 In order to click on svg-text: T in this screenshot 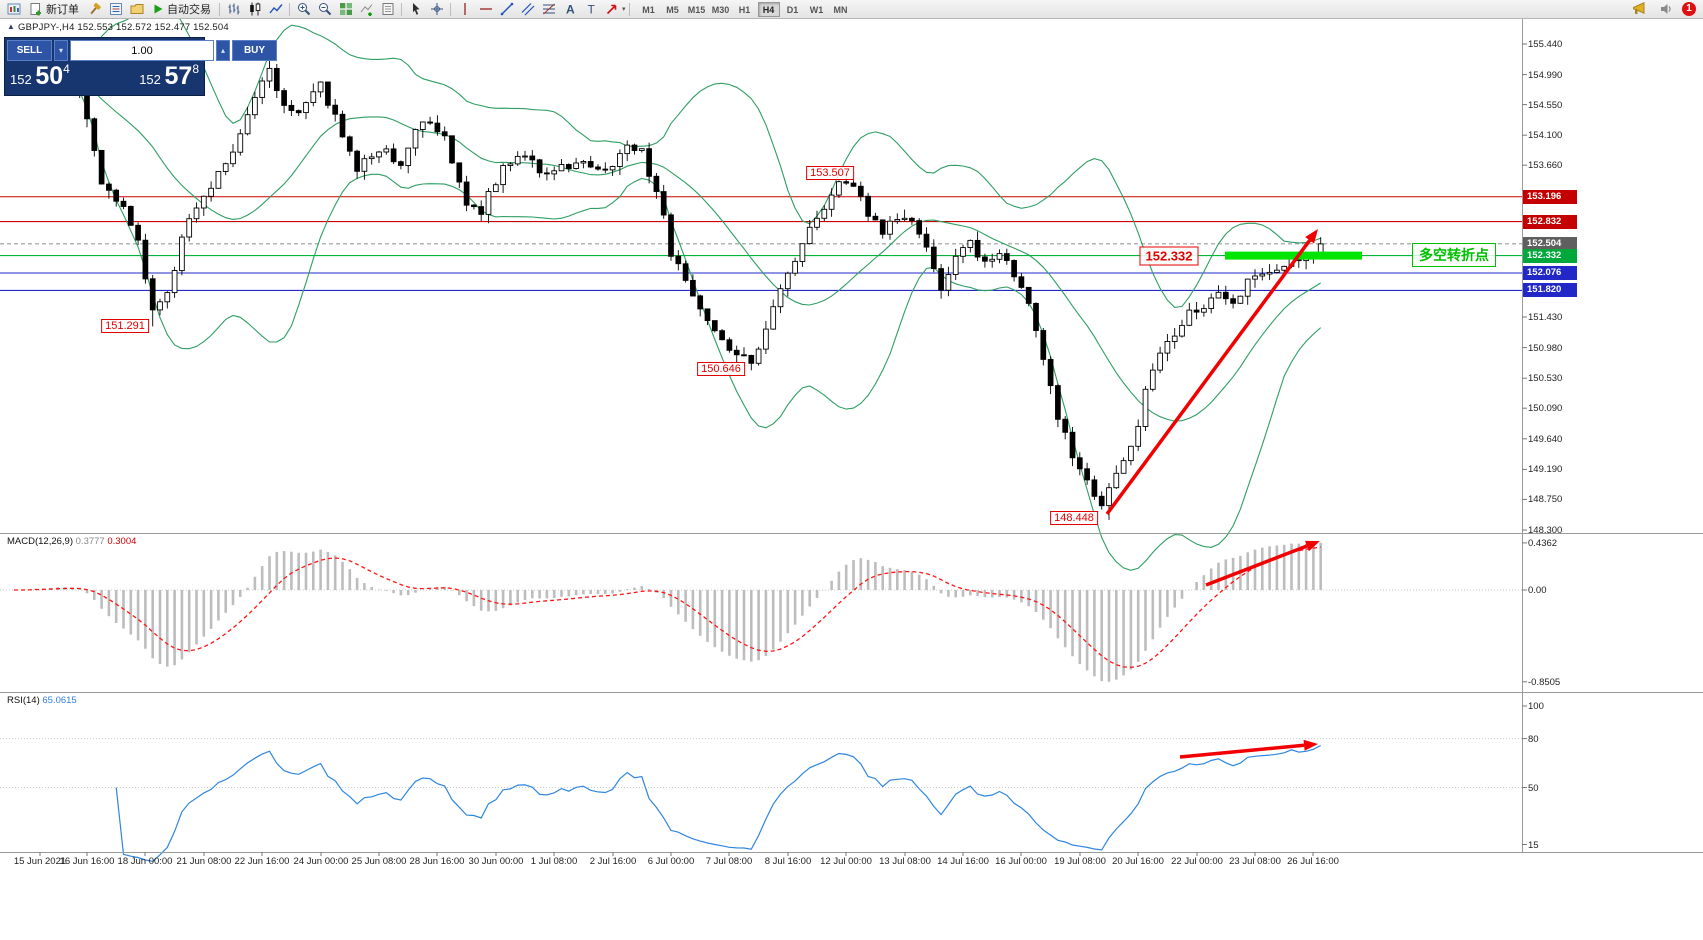, I will do `click(591, 10)`.